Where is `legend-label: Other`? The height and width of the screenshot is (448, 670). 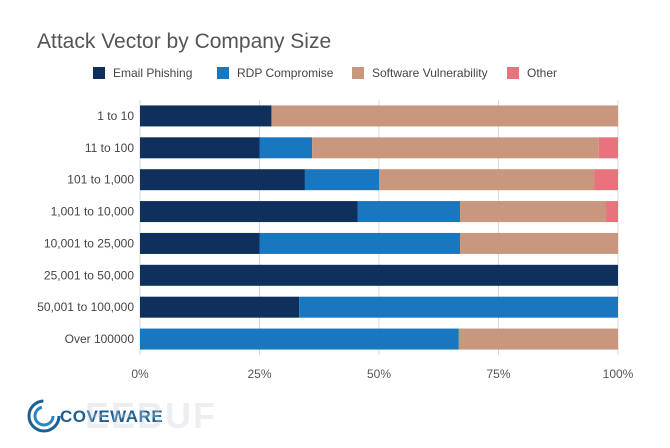 legend-label: Other is located at coordinates (542, 73).